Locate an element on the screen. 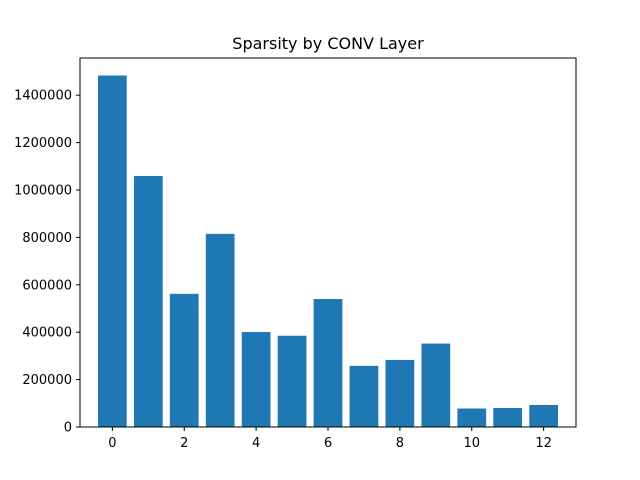 The height and width of the screenshot is (480, 640). x-axis: 0 2 4 6 8 10 12 is located at coordinates (330, 439).